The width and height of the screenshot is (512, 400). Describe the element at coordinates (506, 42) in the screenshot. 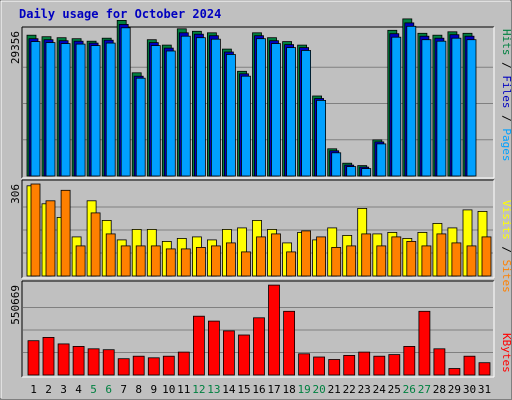

I see `legend-part: Hits` at that location.